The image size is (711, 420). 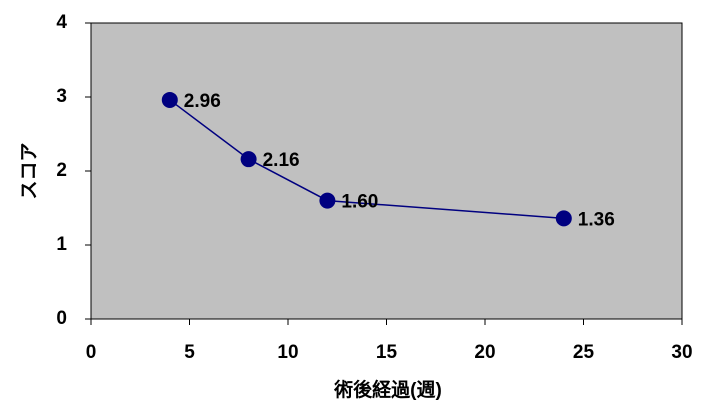 What do you see at coordinates (281, 160) in the screenshot?
I see `data-label: 2.16` at bounding box center [281, 160].